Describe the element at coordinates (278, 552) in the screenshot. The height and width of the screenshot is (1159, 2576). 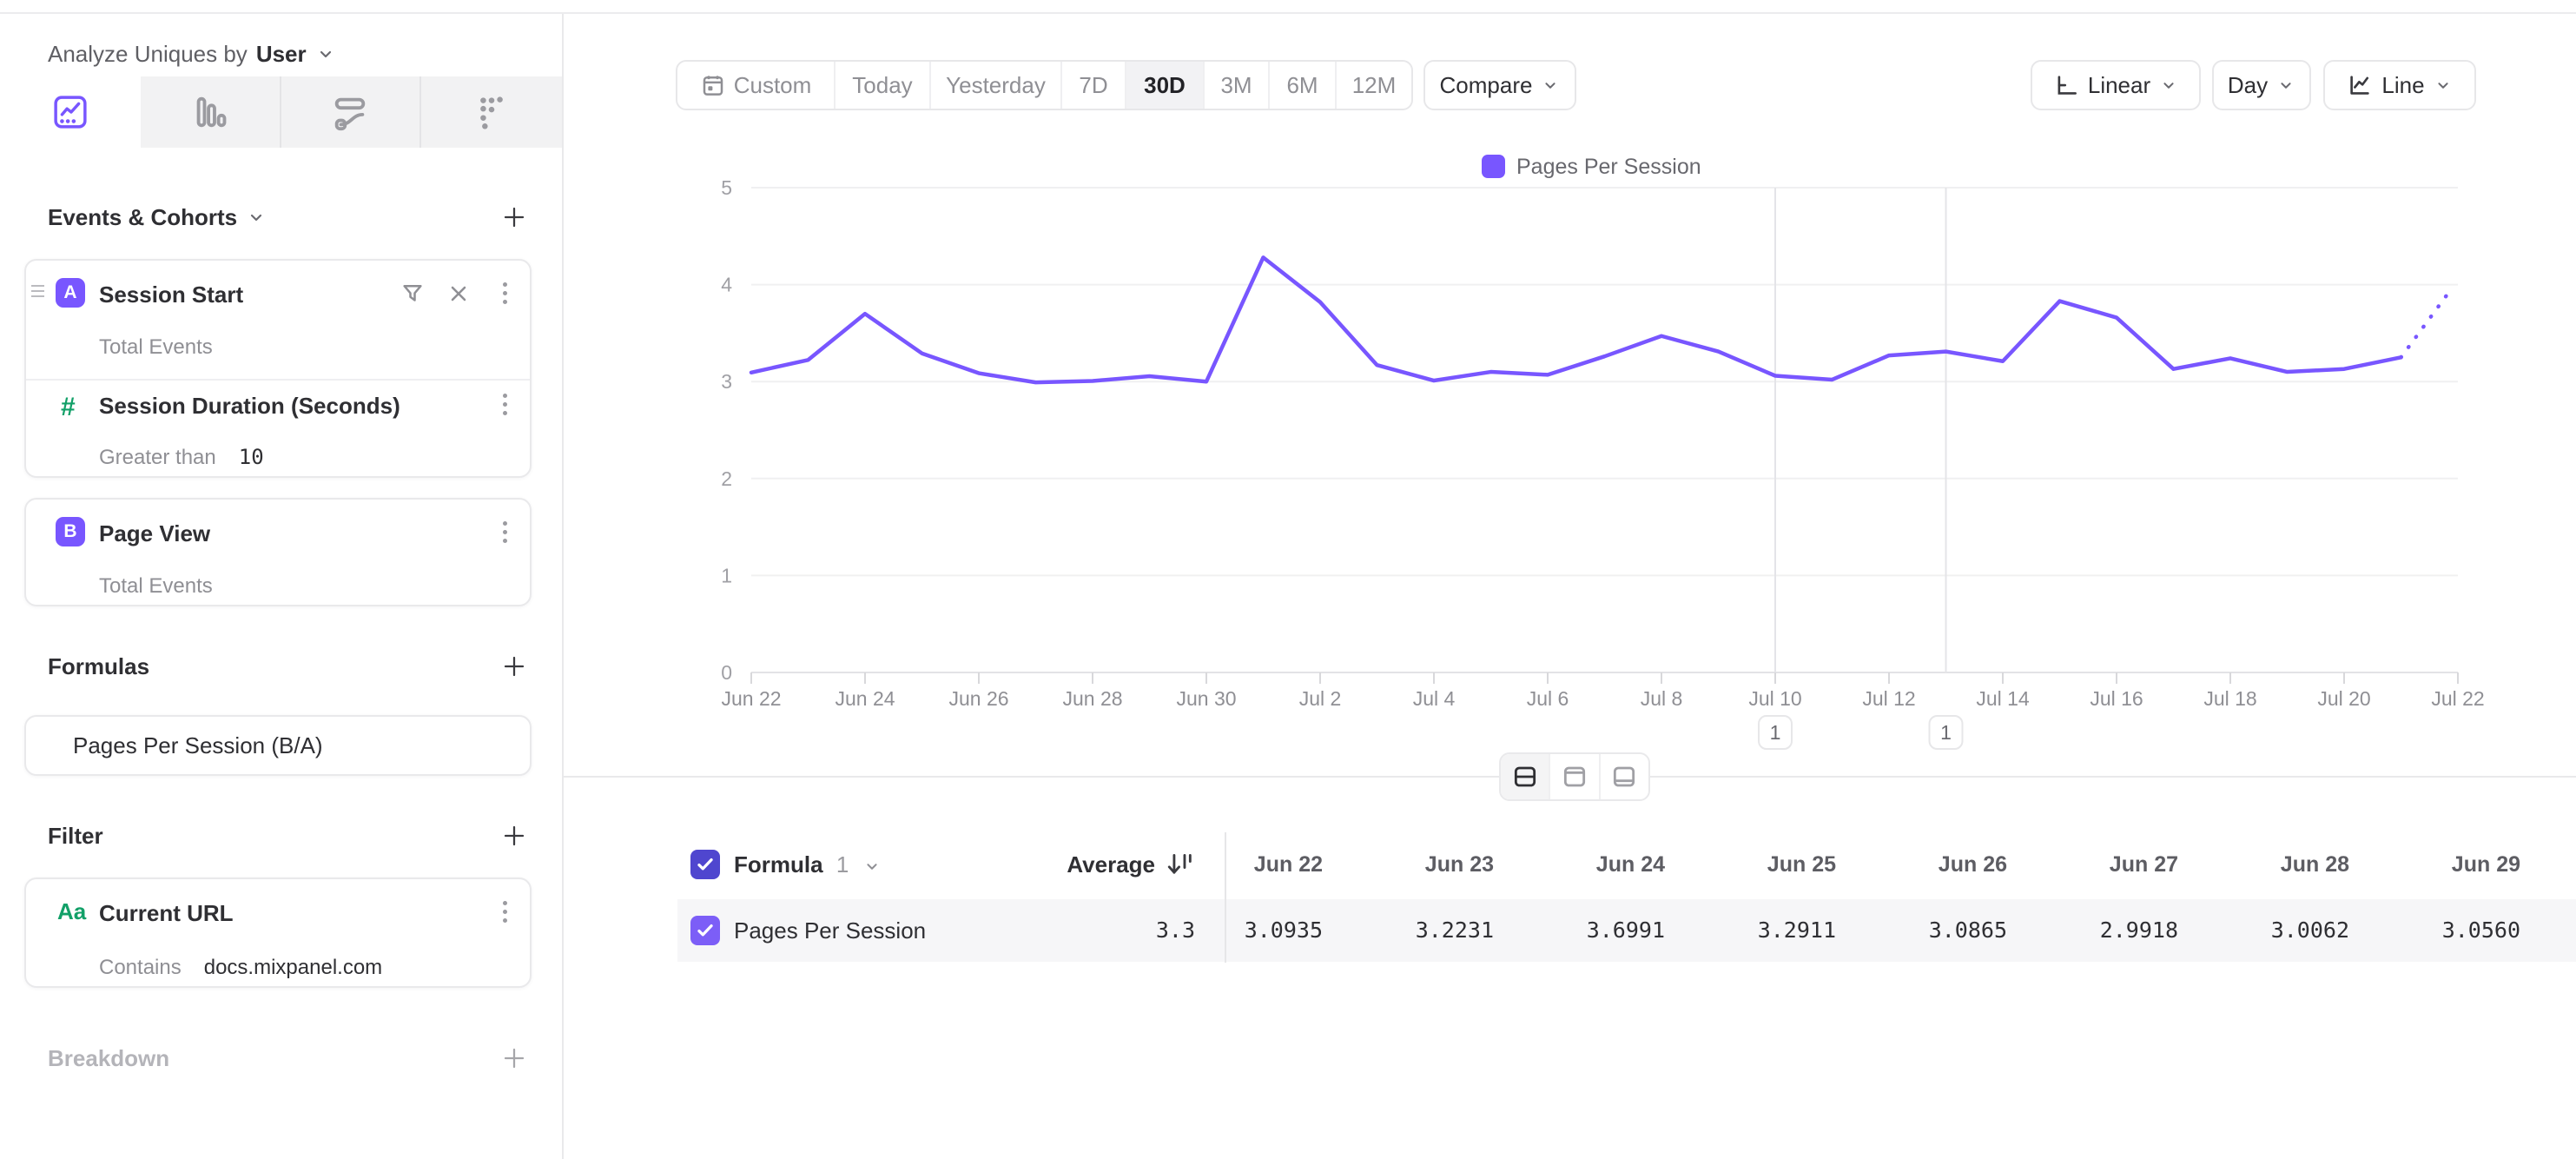
I see `event-card-page-view: B Page View Total Events` at that location.